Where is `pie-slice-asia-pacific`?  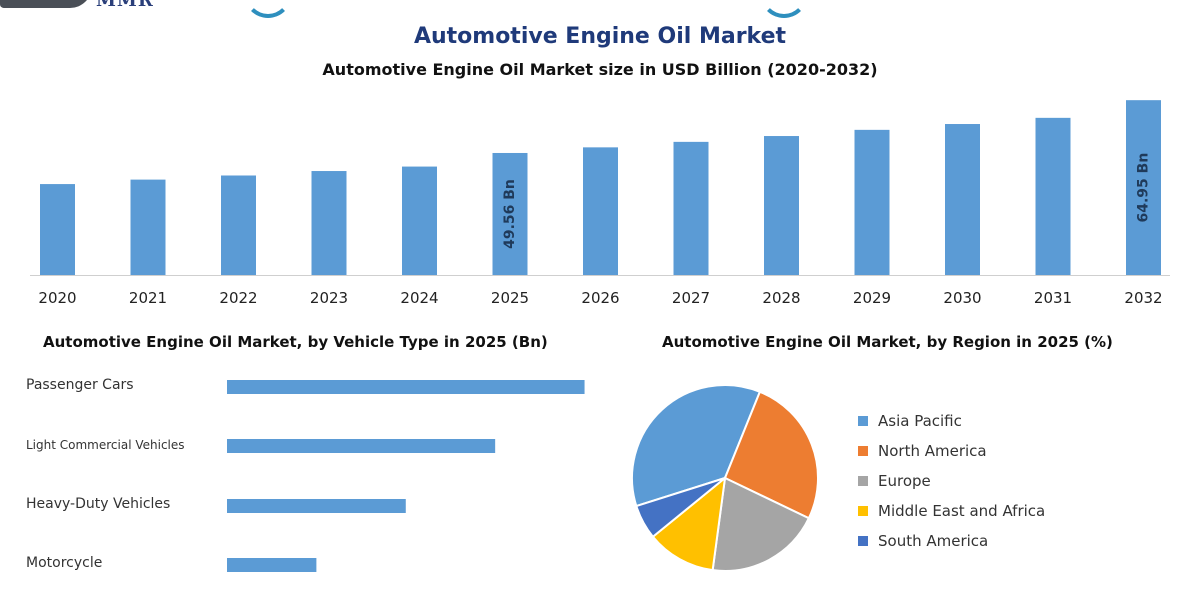 pie-slice-asia-pacific is located at coordinates (696, 446).